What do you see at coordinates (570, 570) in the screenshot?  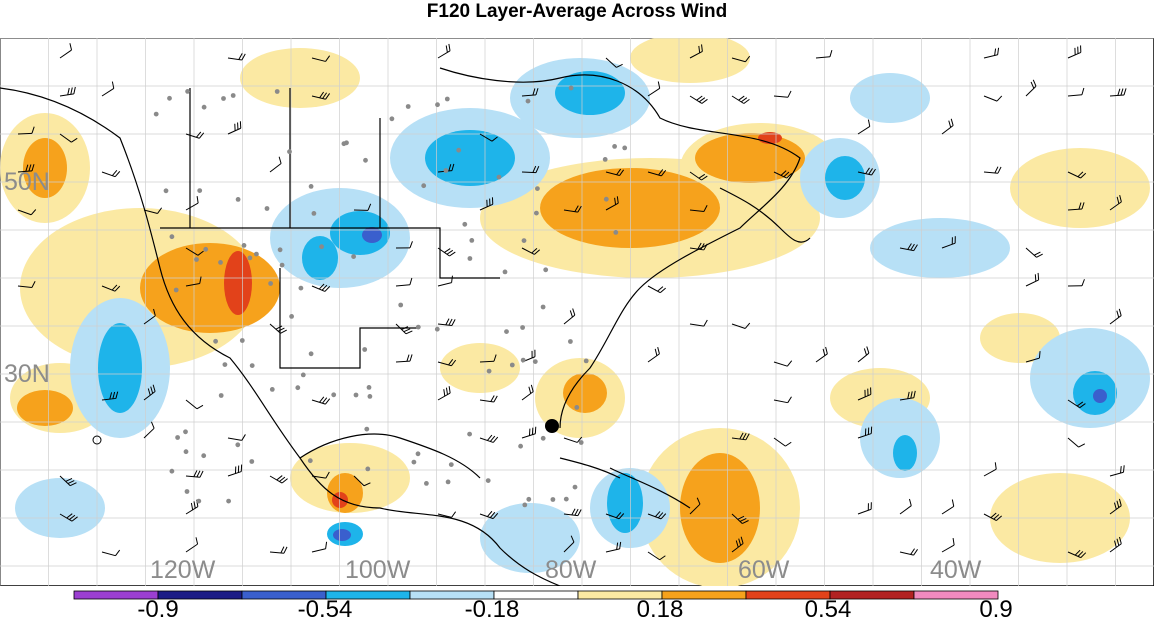 I see `lon-label-80w: 80W` at bounding box center [570, 570].